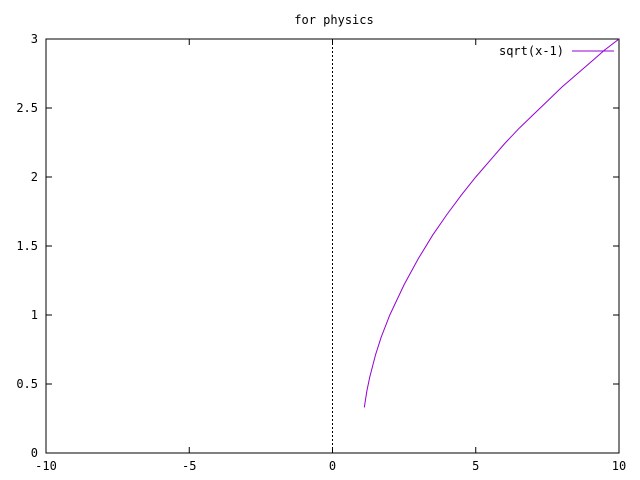  I want to click on y-tick-label: 0.5, so click(27, 384).